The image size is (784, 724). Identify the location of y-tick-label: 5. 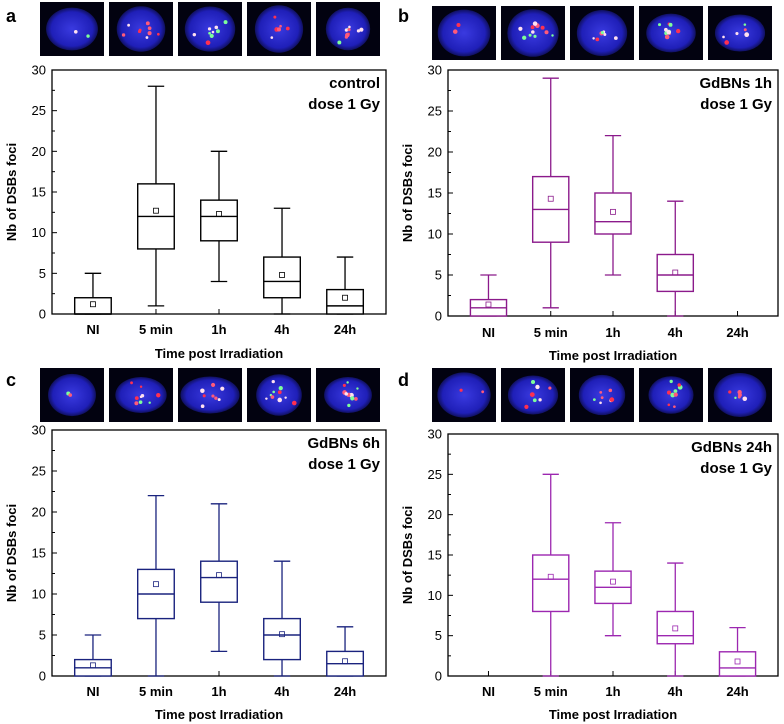
(42, 635).